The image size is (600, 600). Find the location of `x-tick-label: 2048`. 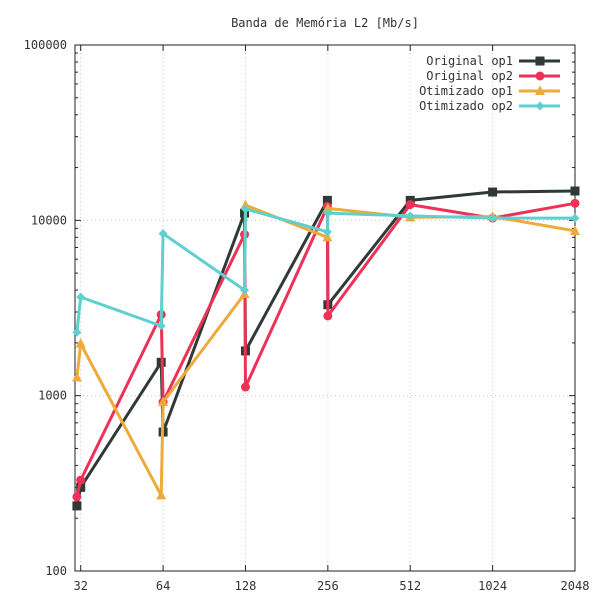

x-tick-label: 2048 is located at coordinates (575, 586).